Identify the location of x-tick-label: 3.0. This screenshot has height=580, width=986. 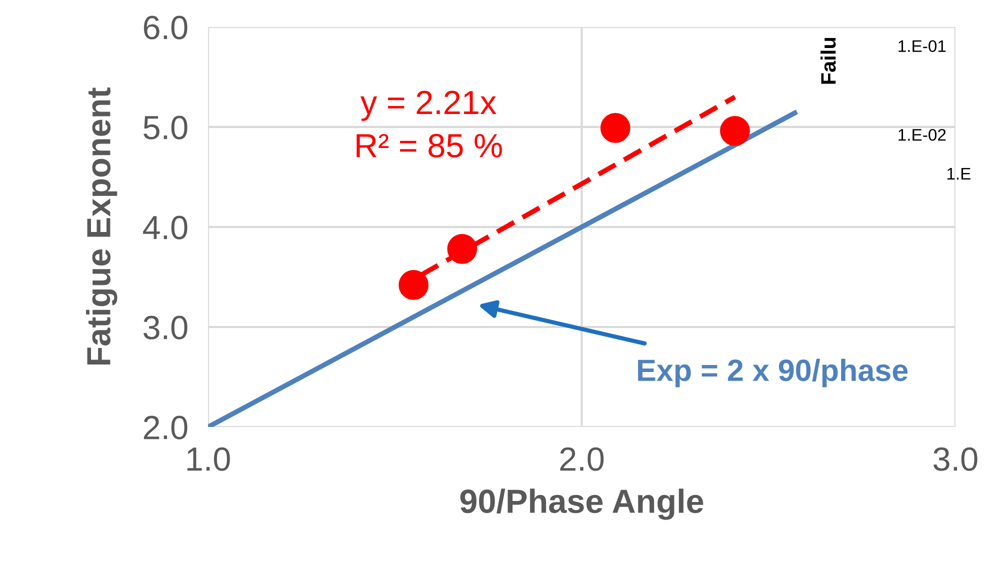
(956, 459).